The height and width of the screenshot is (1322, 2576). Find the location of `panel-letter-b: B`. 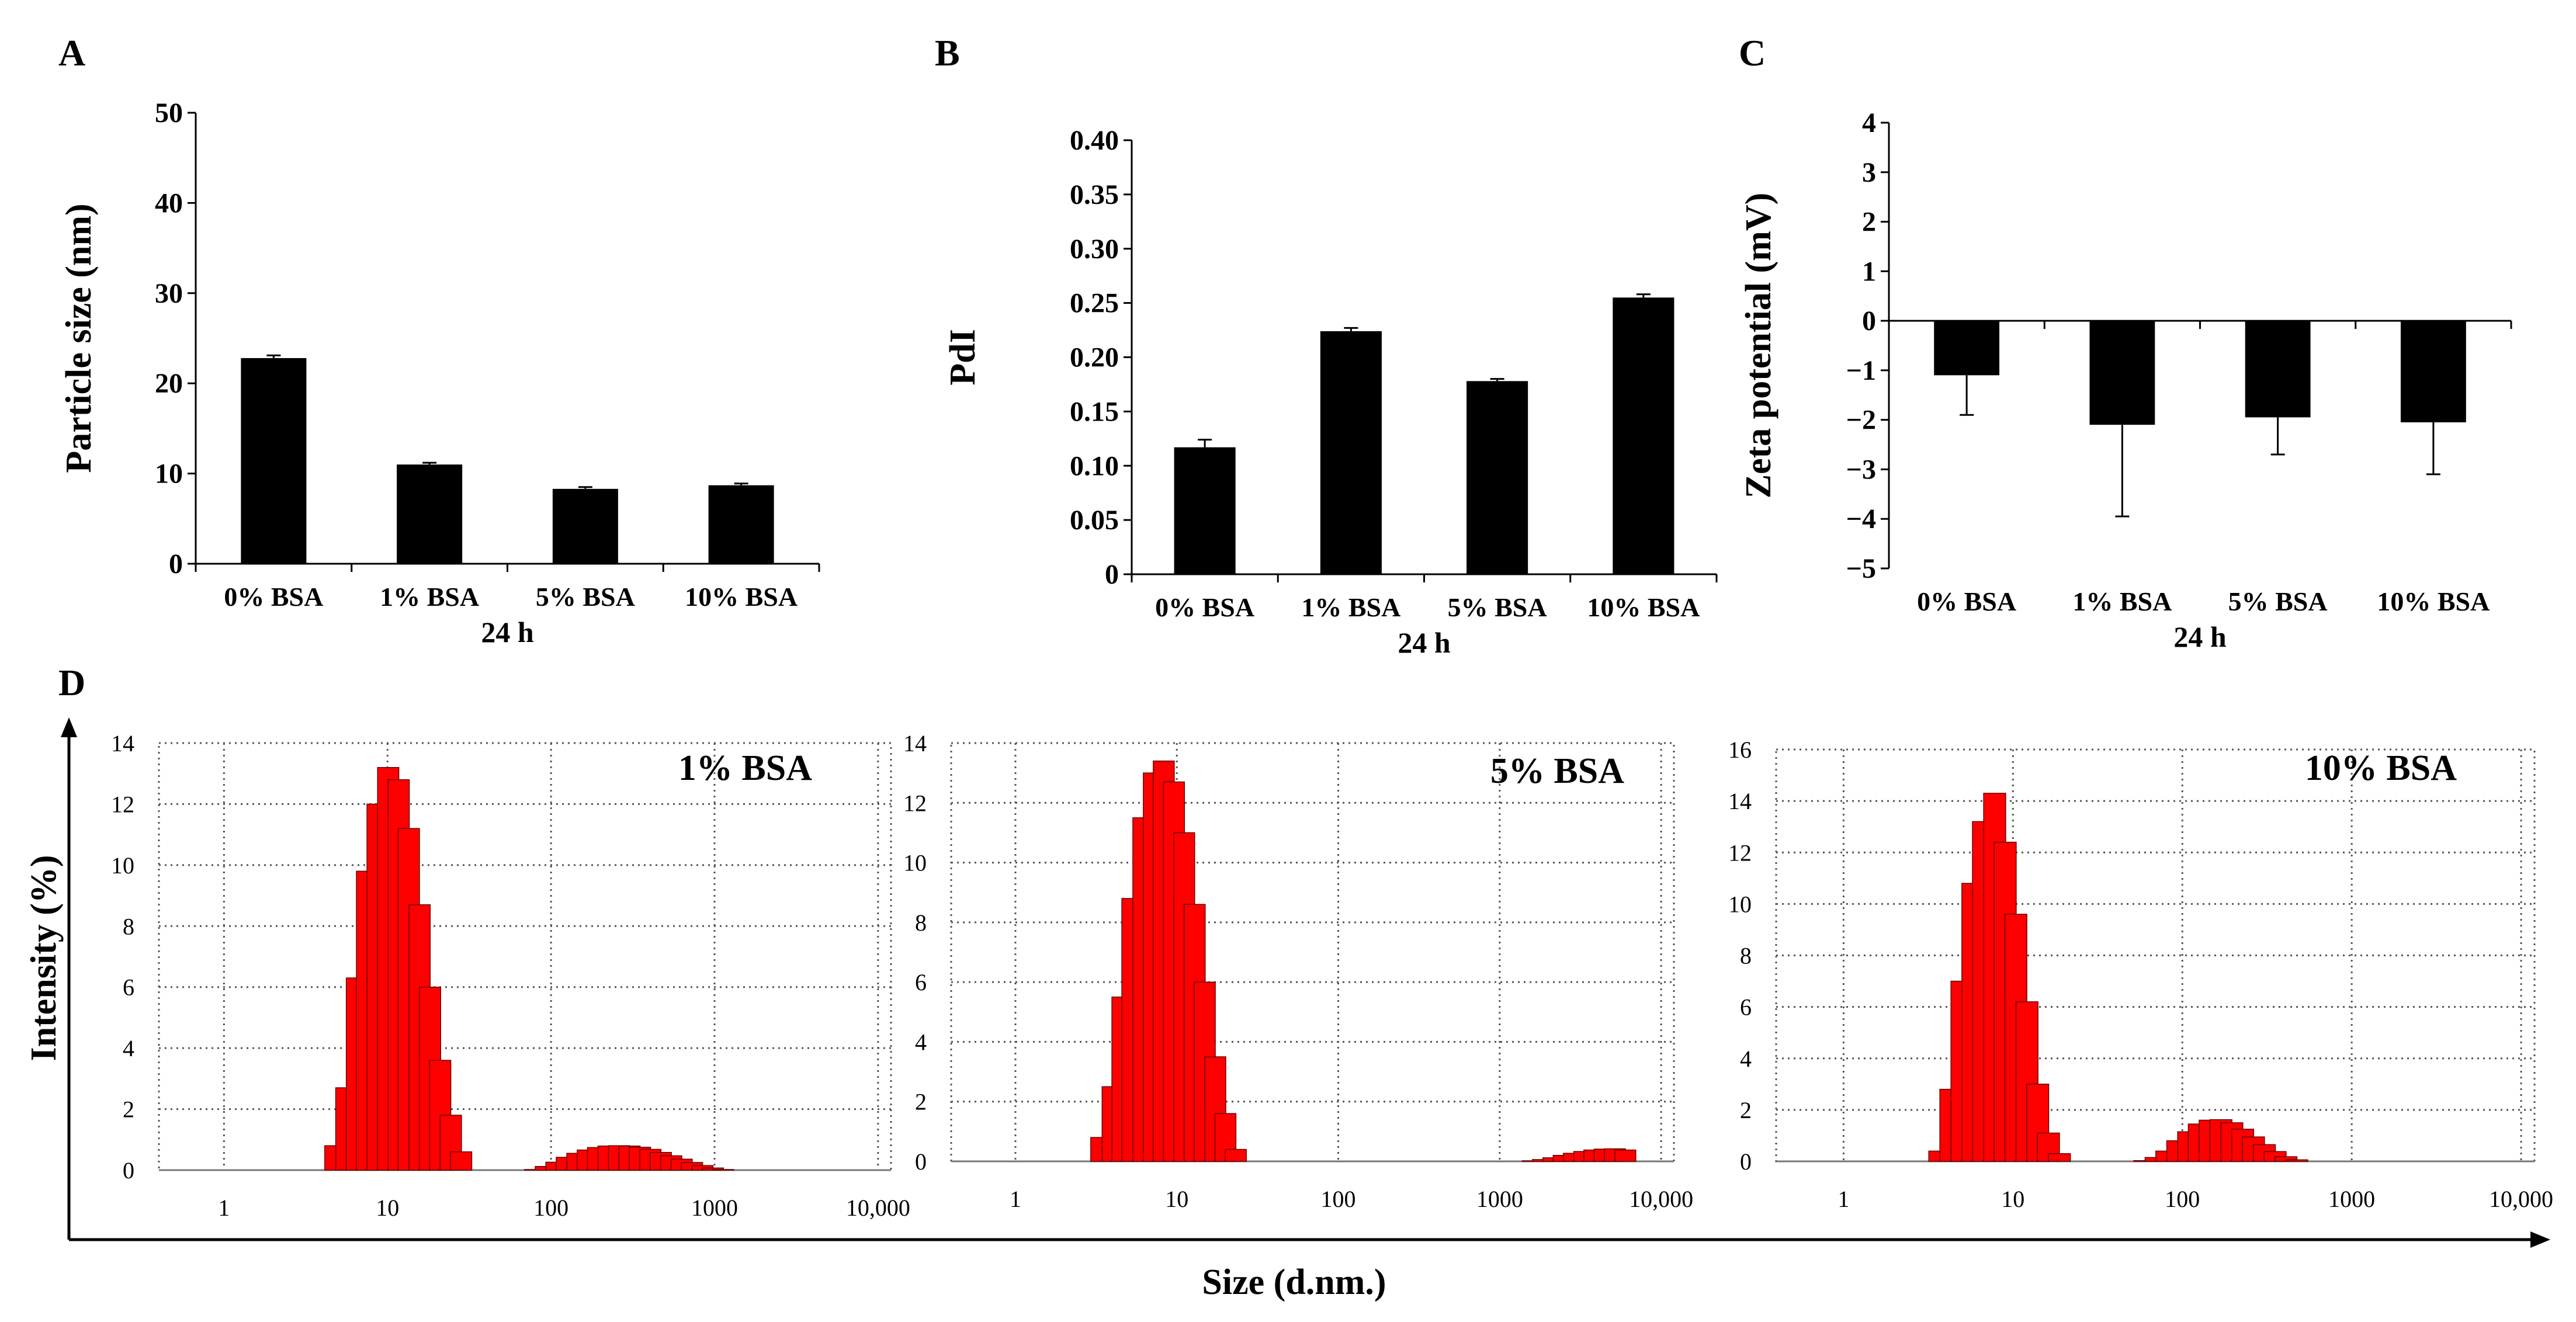

panel-letter-b: B is located at coordinates (947, 53).